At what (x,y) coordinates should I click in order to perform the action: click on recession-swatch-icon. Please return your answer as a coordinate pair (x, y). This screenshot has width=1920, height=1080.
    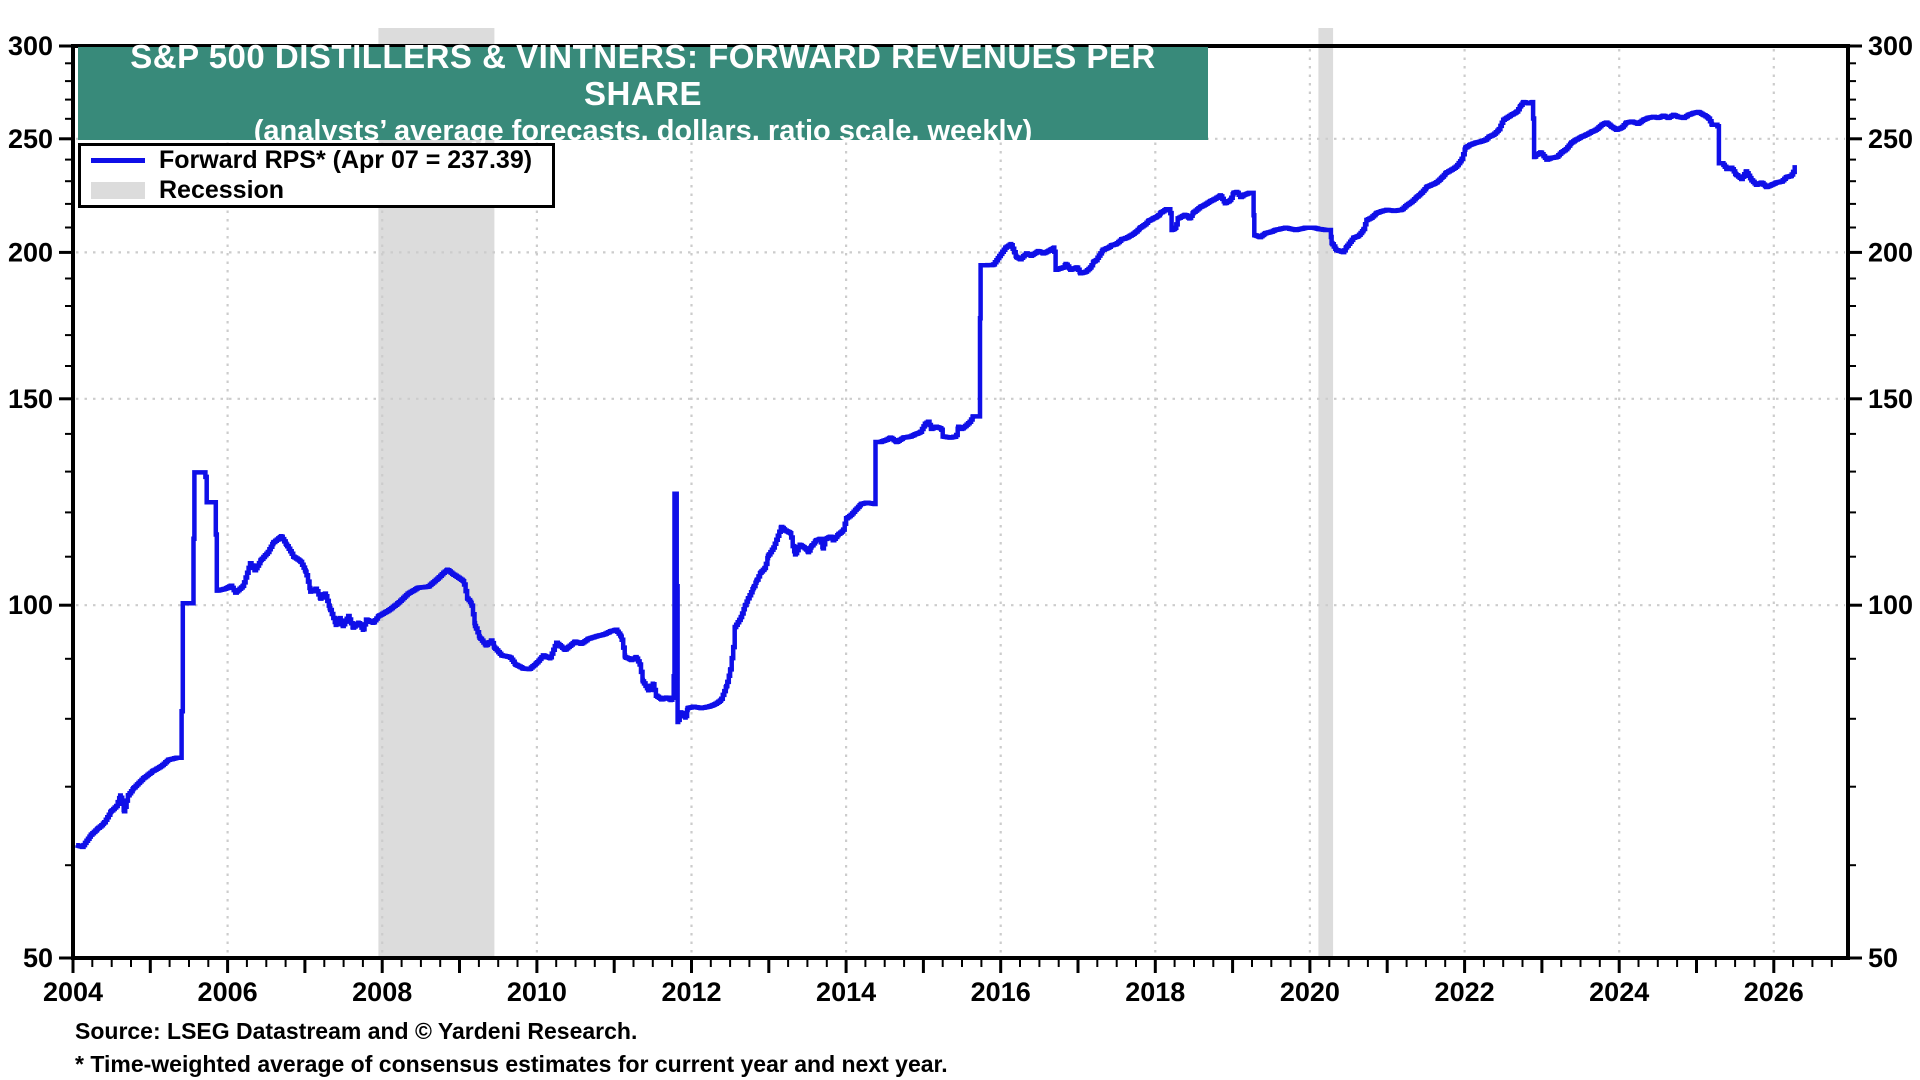
    Looking at the image, I should click on (118, 190).